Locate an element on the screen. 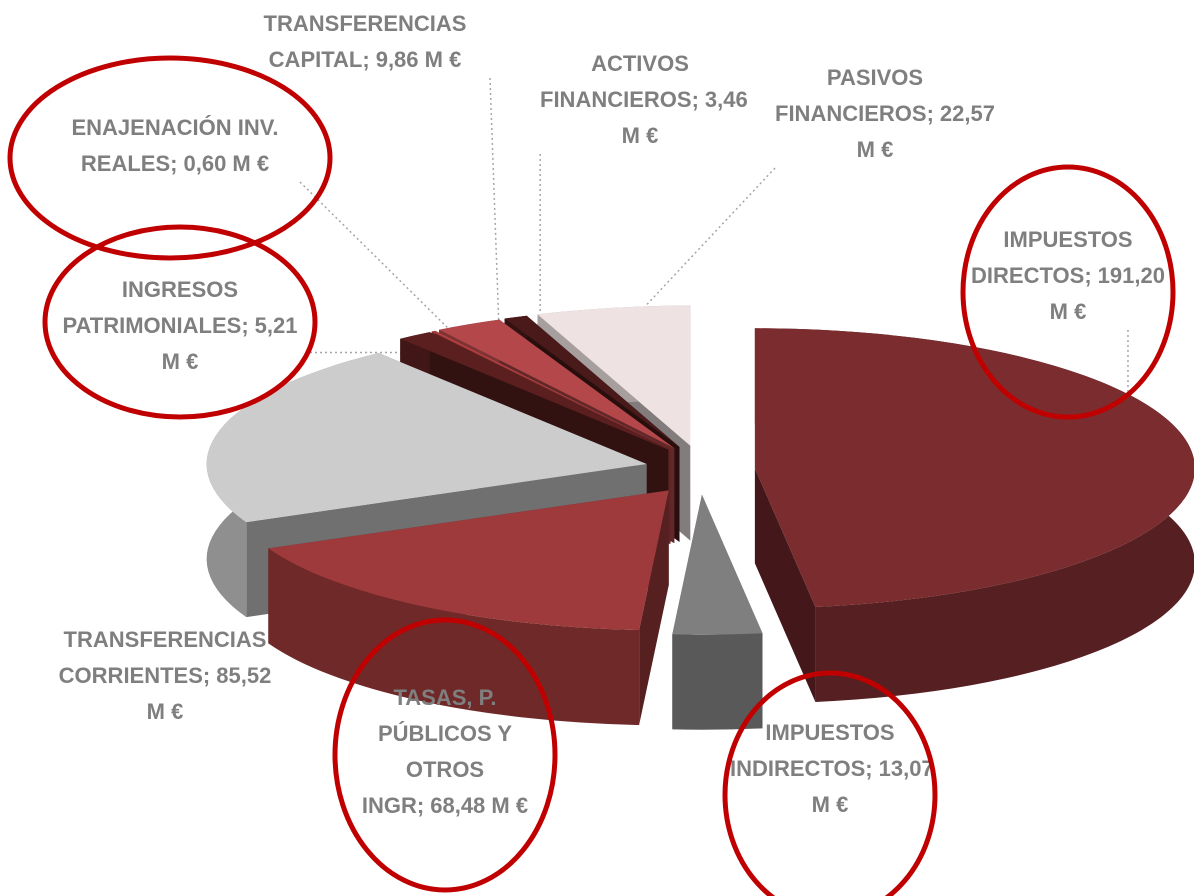 The height and width of the screenshot is (896, 1194). cat: PASIVOS FINANCIEROS is located at coordinates (851, 95).